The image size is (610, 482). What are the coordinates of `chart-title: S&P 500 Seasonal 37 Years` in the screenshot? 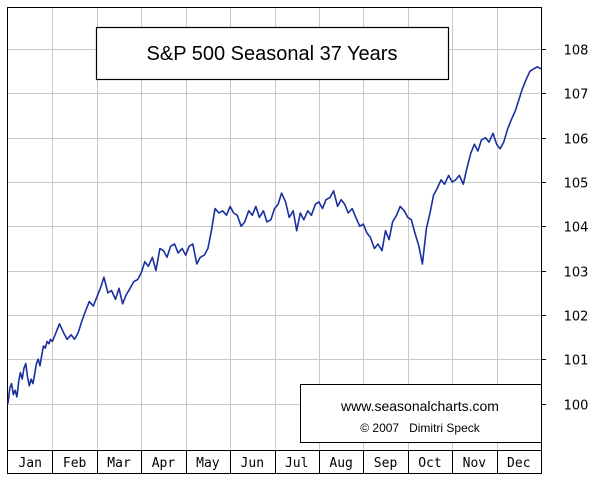 It's located at (272, 54).